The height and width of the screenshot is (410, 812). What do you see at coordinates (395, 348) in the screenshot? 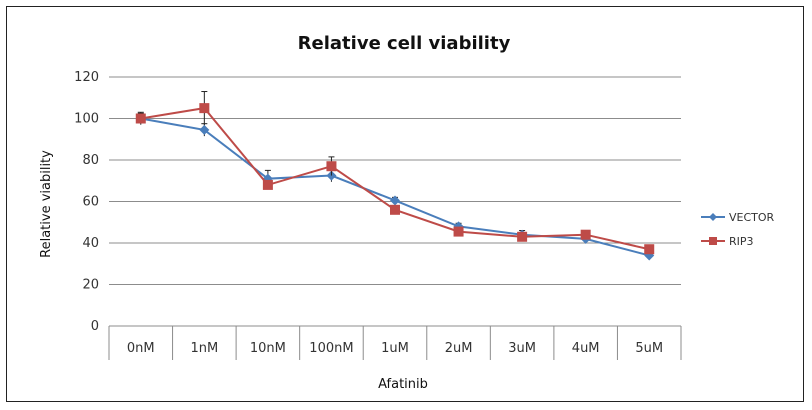
I see `x-tick-label-1uM: 1uM` at bounding box center [395, 348].